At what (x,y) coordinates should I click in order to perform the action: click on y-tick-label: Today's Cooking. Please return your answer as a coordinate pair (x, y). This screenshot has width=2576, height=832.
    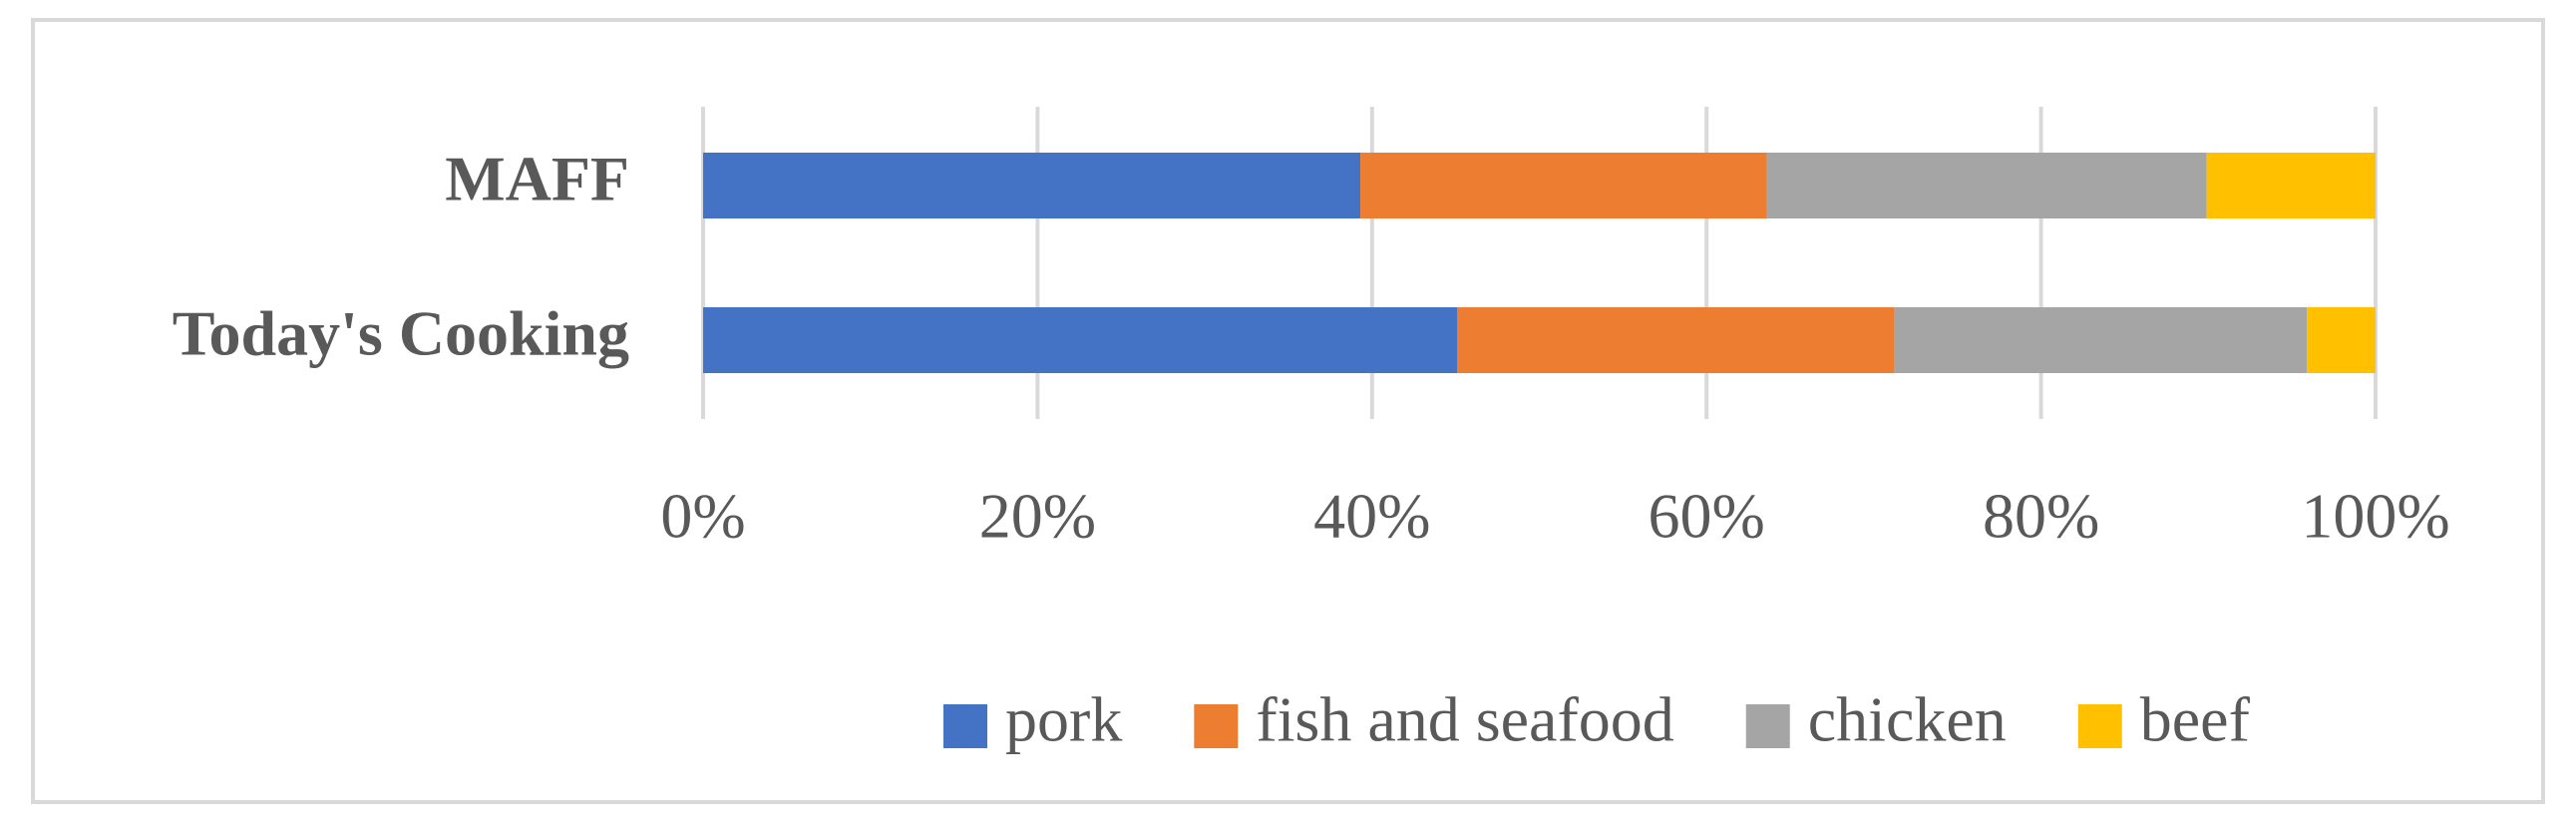
    Looking at the image, I should click on (401, 334).